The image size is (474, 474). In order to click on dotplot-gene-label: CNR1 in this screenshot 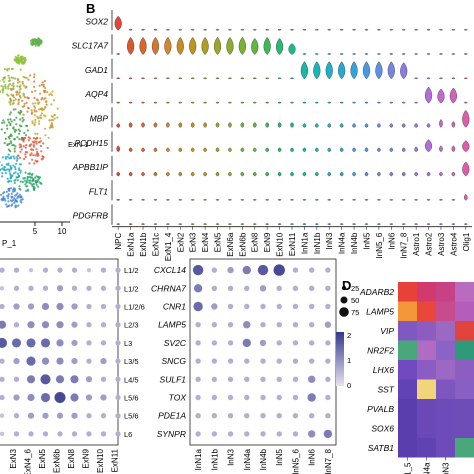, I will do `click(174, 307)`.